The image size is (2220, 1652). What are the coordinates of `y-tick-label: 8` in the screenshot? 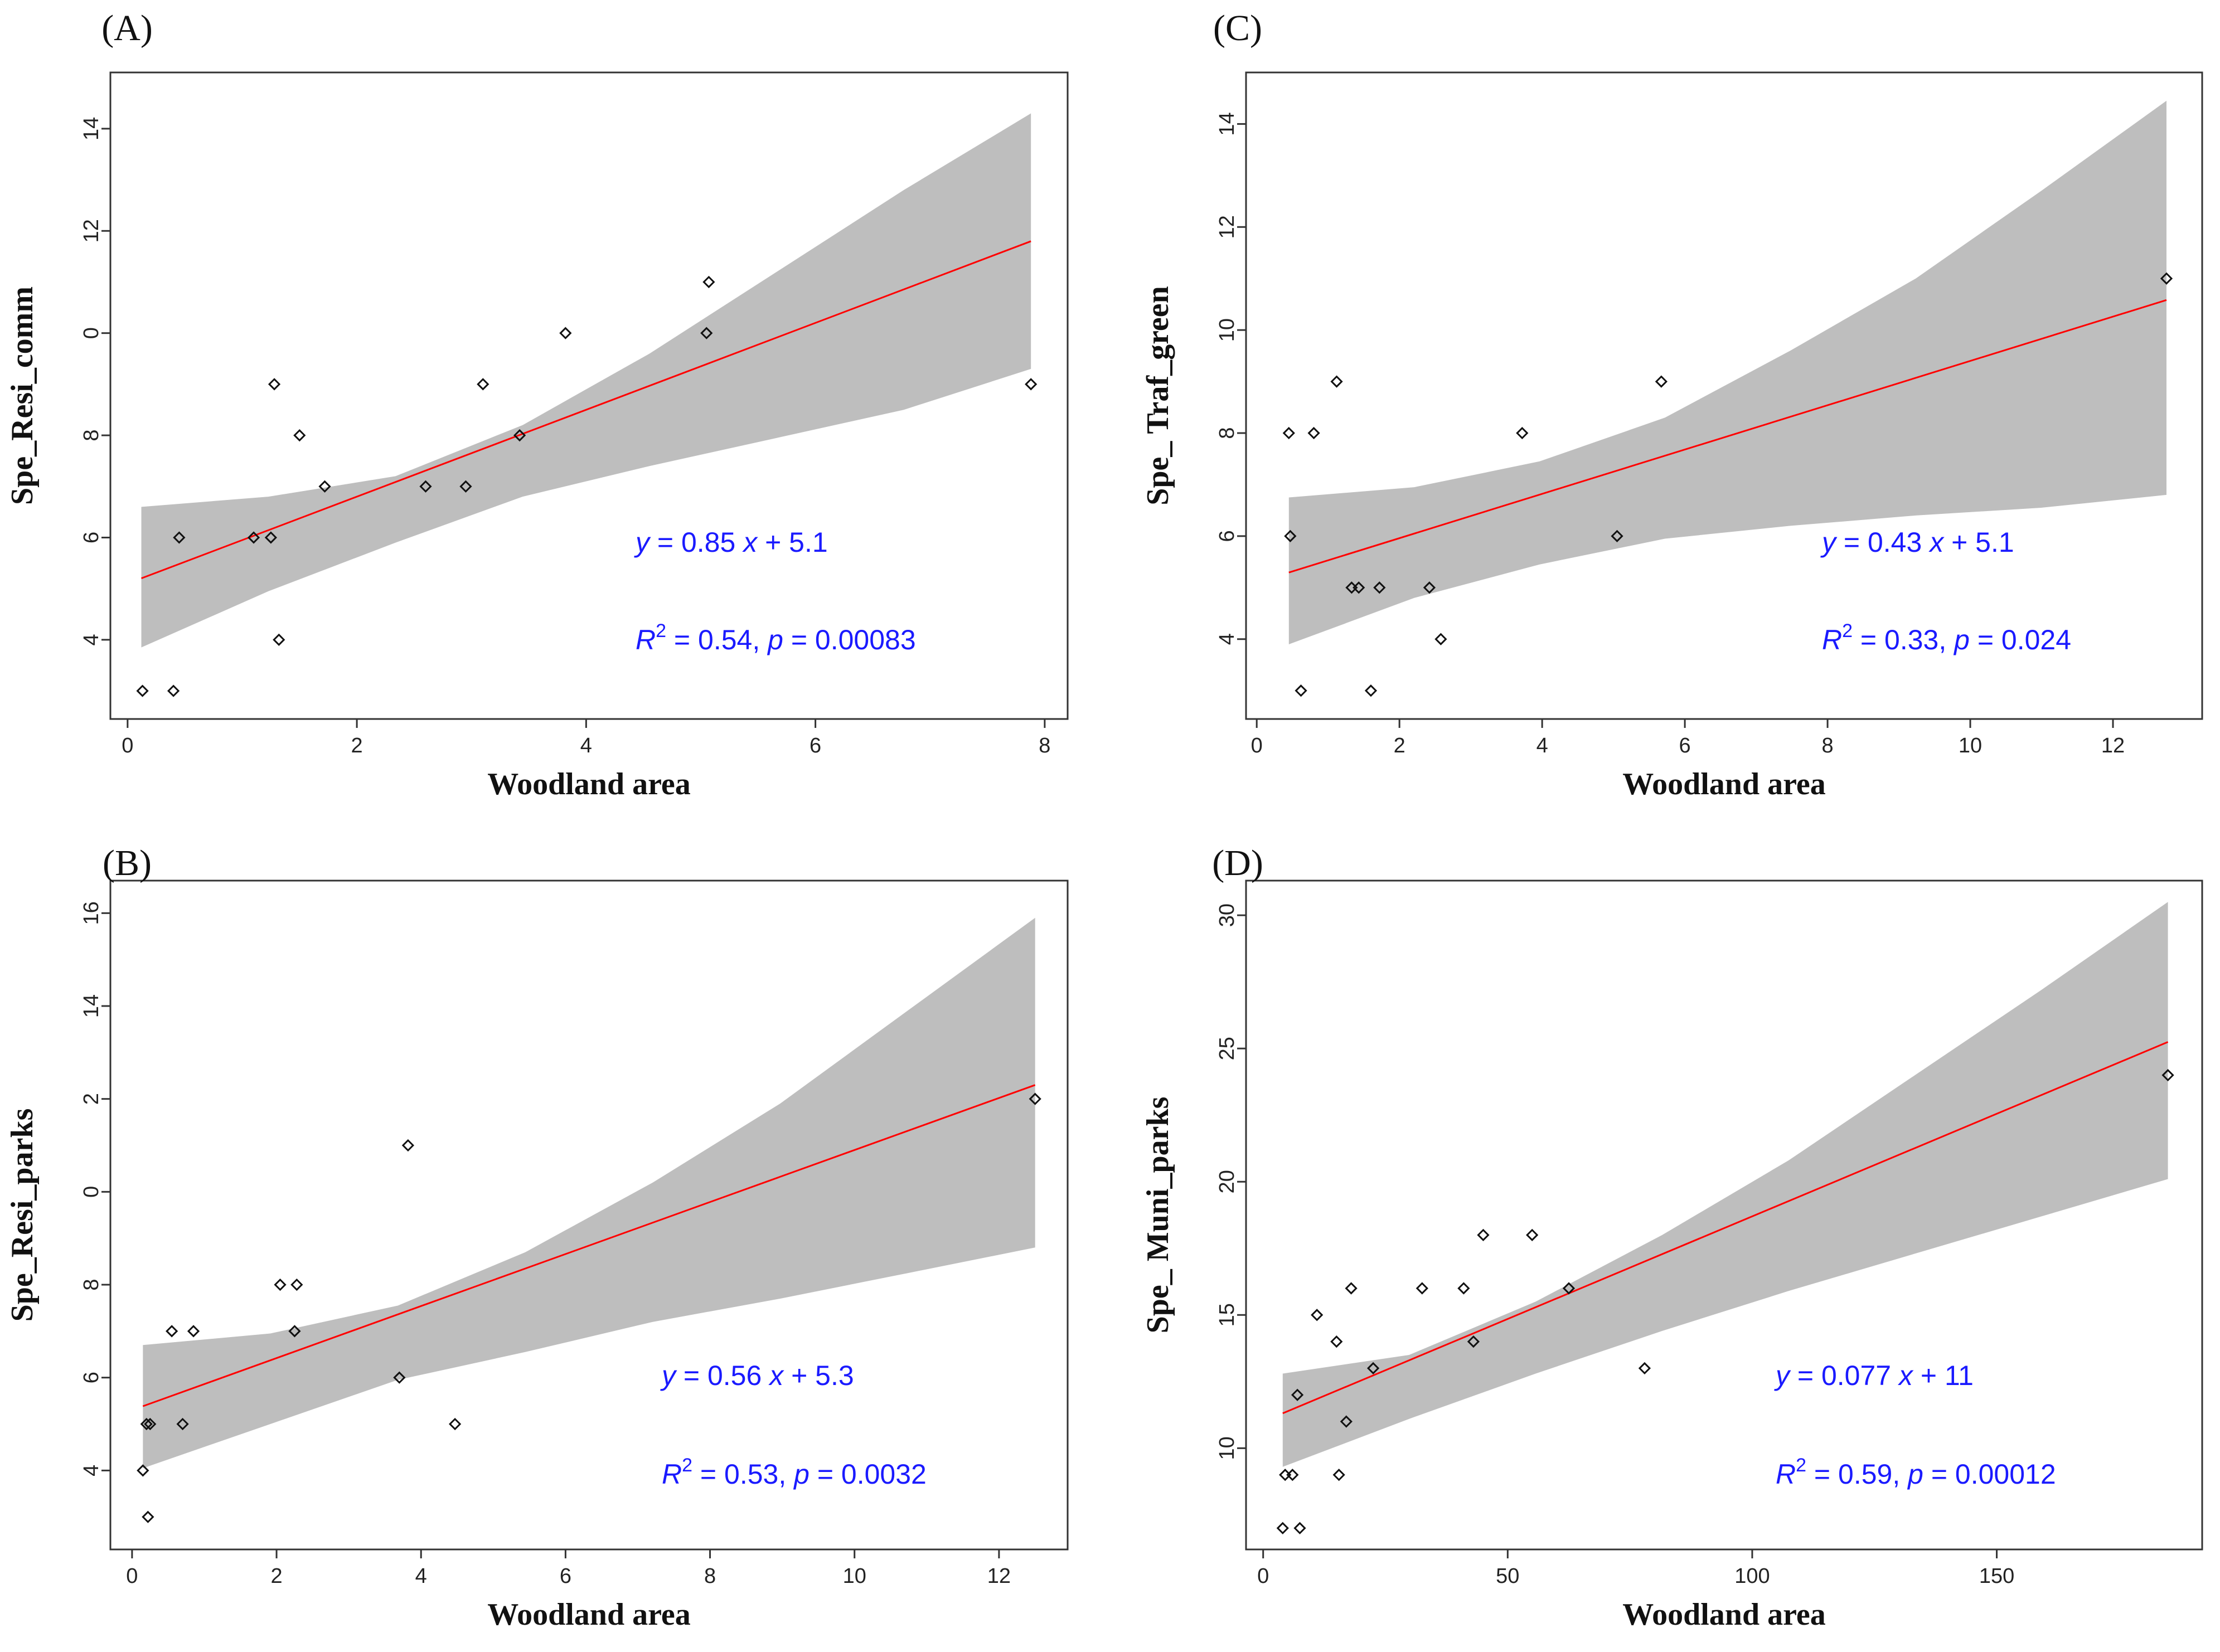 It's located at (91, 1285).